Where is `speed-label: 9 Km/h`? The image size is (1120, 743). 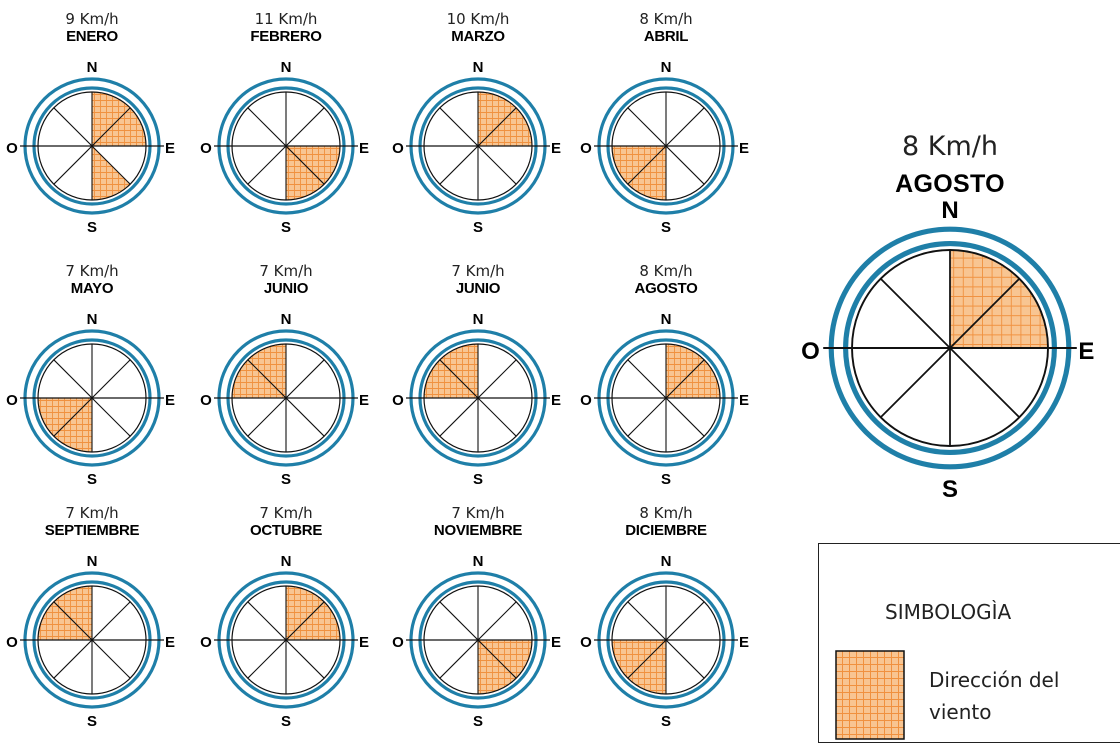 speed-label: 9 Km/h is located at coordinates (92, 19).